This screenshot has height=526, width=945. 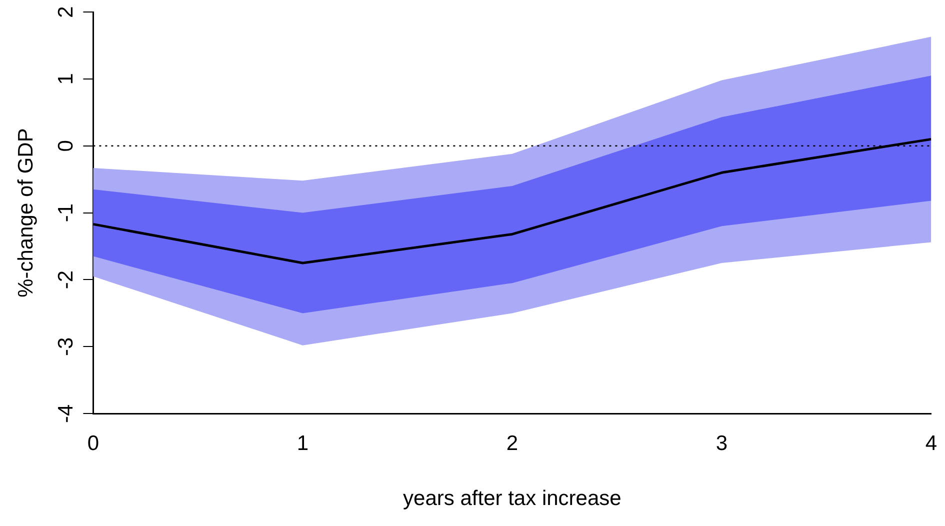 I want to click on y-tick-label: -3, so click(x=66, y=346).